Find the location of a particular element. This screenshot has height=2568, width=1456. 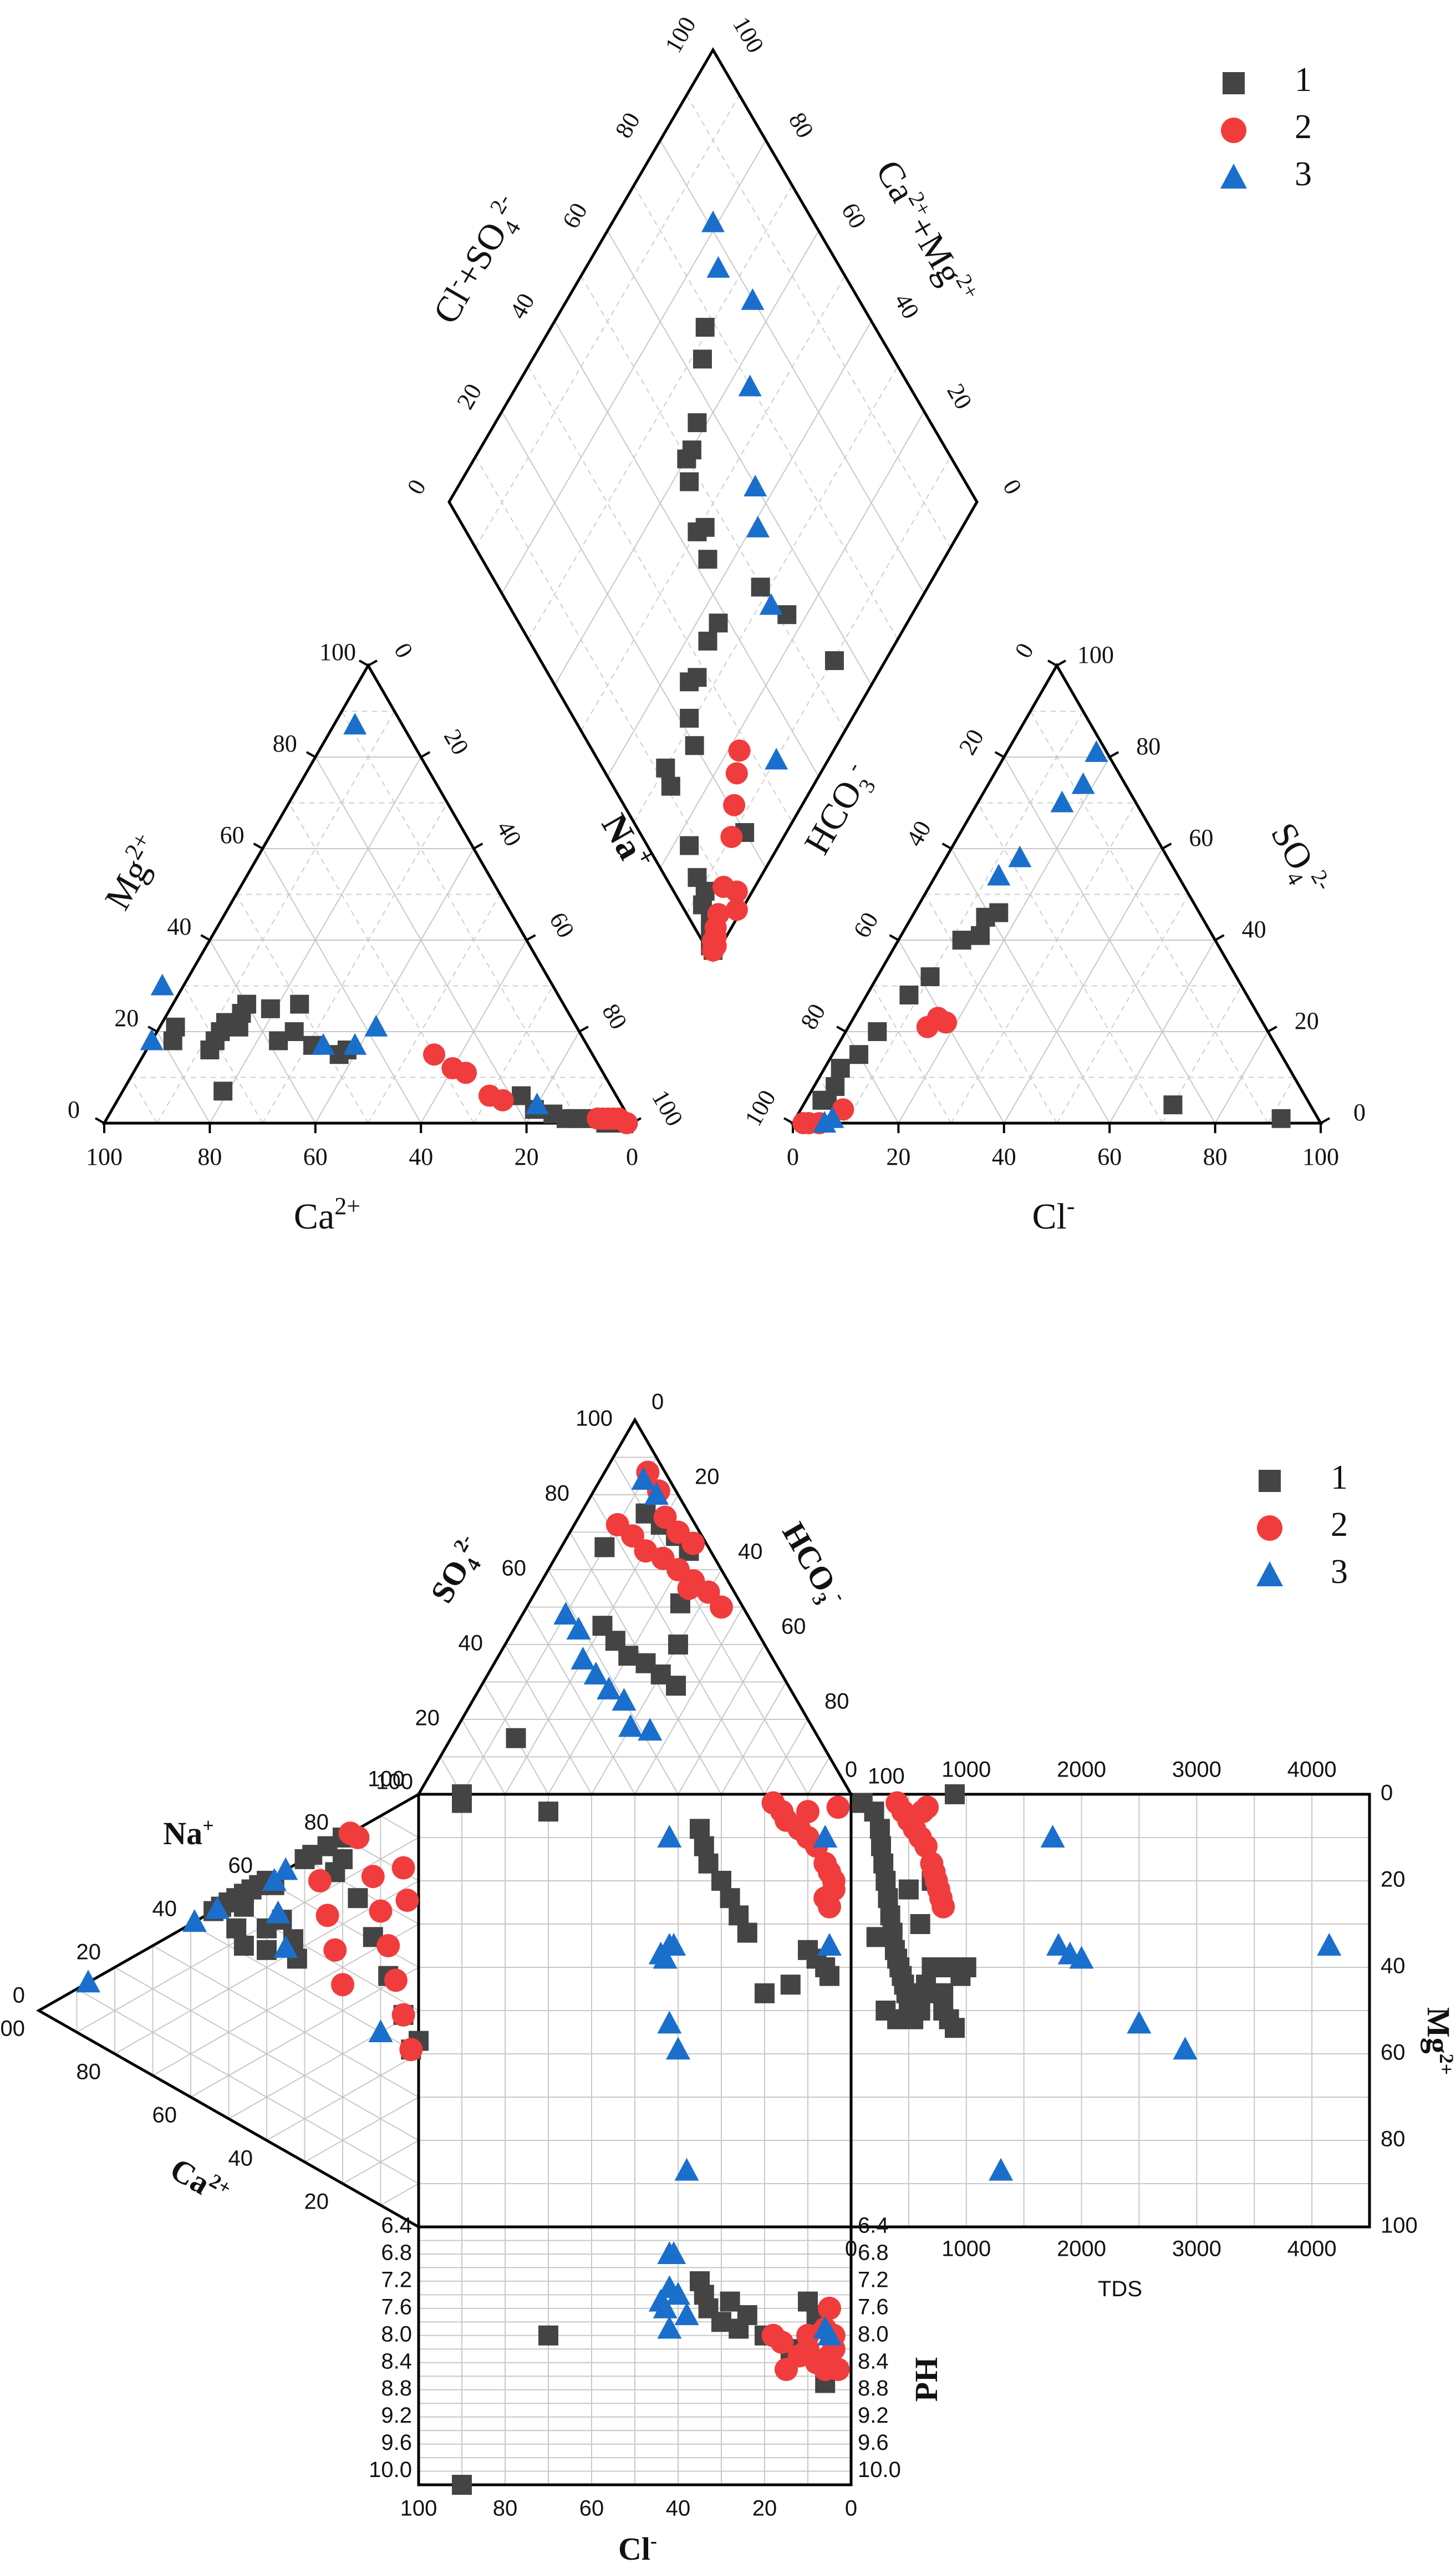

tds-top-tick: 3000 is located at coordinates (1196, 1770).